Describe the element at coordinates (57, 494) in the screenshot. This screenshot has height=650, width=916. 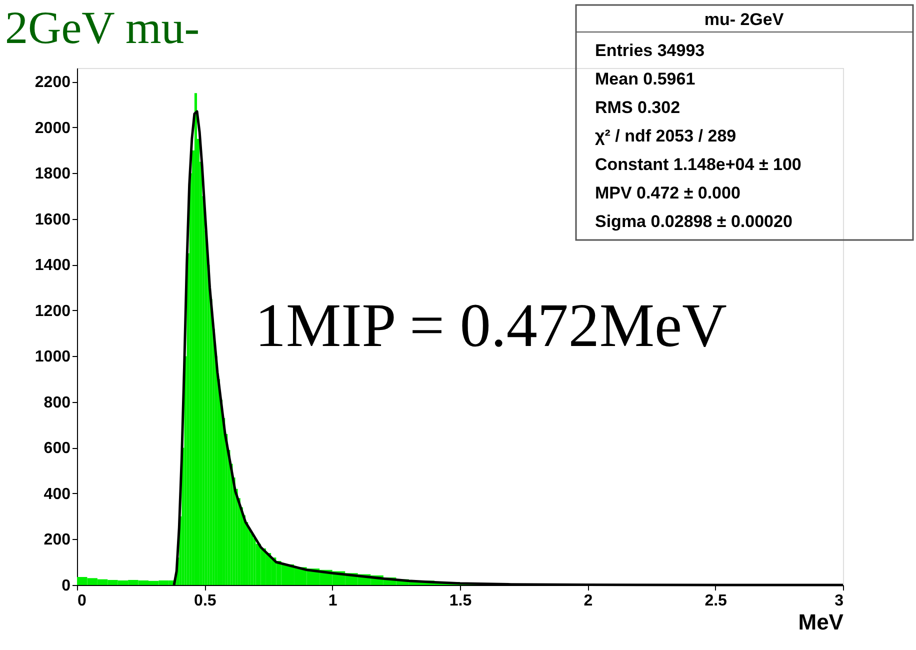
I see `y-tick-label: 400` at that location.